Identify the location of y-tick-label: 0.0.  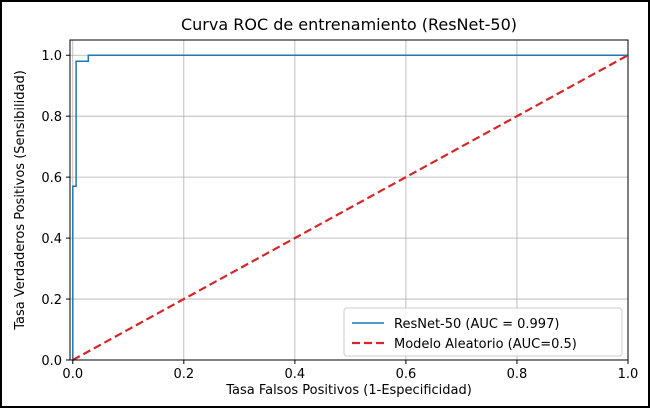
(51, 361).